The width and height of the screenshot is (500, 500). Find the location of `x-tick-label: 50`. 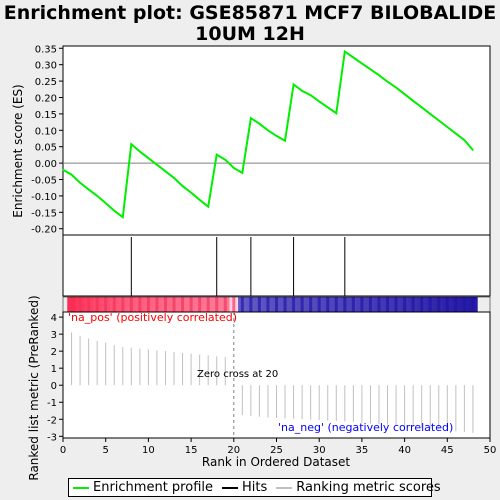

x-tick-label: 50 is located at coordinates (490, 450).